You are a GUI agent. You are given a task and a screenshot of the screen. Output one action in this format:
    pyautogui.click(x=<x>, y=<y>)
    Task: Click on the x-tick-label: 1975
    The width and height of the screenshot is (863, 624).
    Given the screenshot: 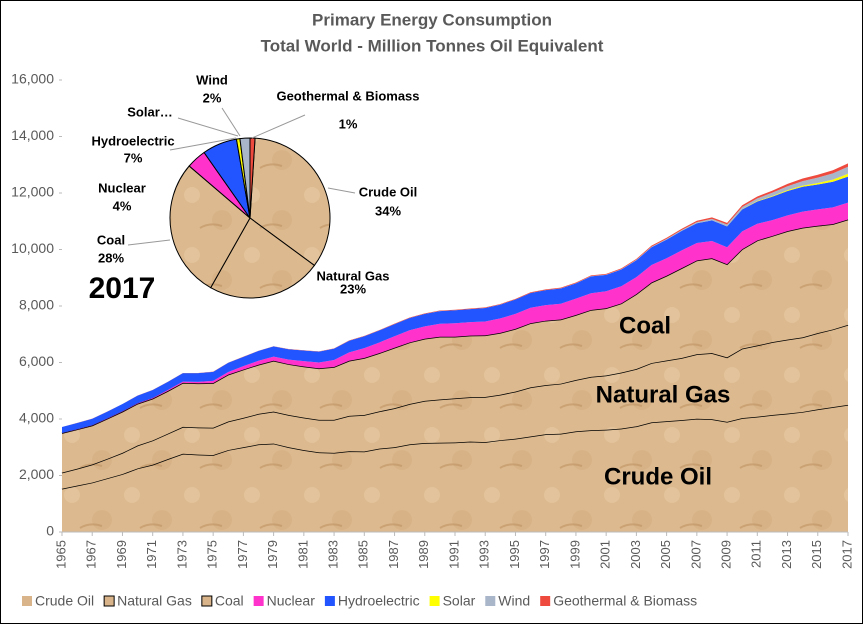 What is the action you would take?
    pyautogui.click(x=212, y=554)
    